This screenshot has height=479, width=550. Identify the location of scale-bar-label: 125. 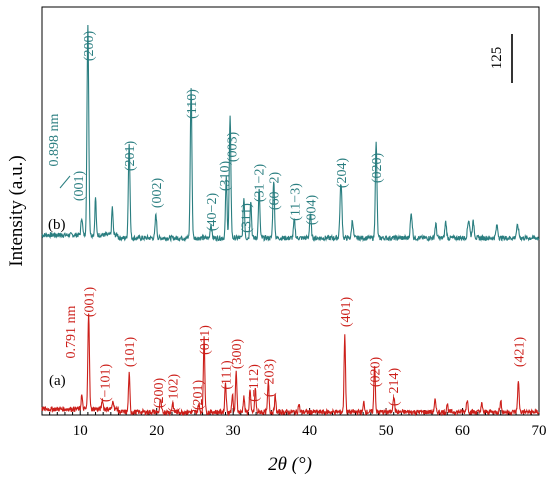
(497, 58).